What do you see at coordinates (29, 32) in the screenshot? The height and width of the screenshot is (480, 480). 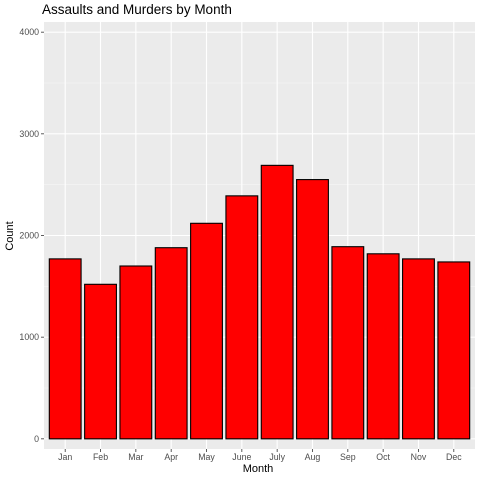 I see `y-tick-label: 4000` at bounding box center [29, 32].